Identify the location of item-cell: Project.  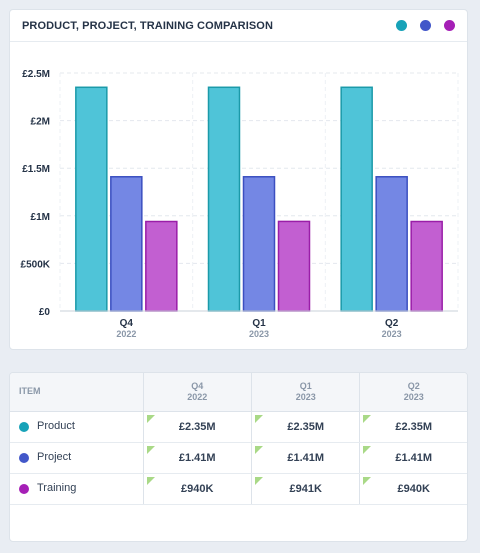
(76, 458).